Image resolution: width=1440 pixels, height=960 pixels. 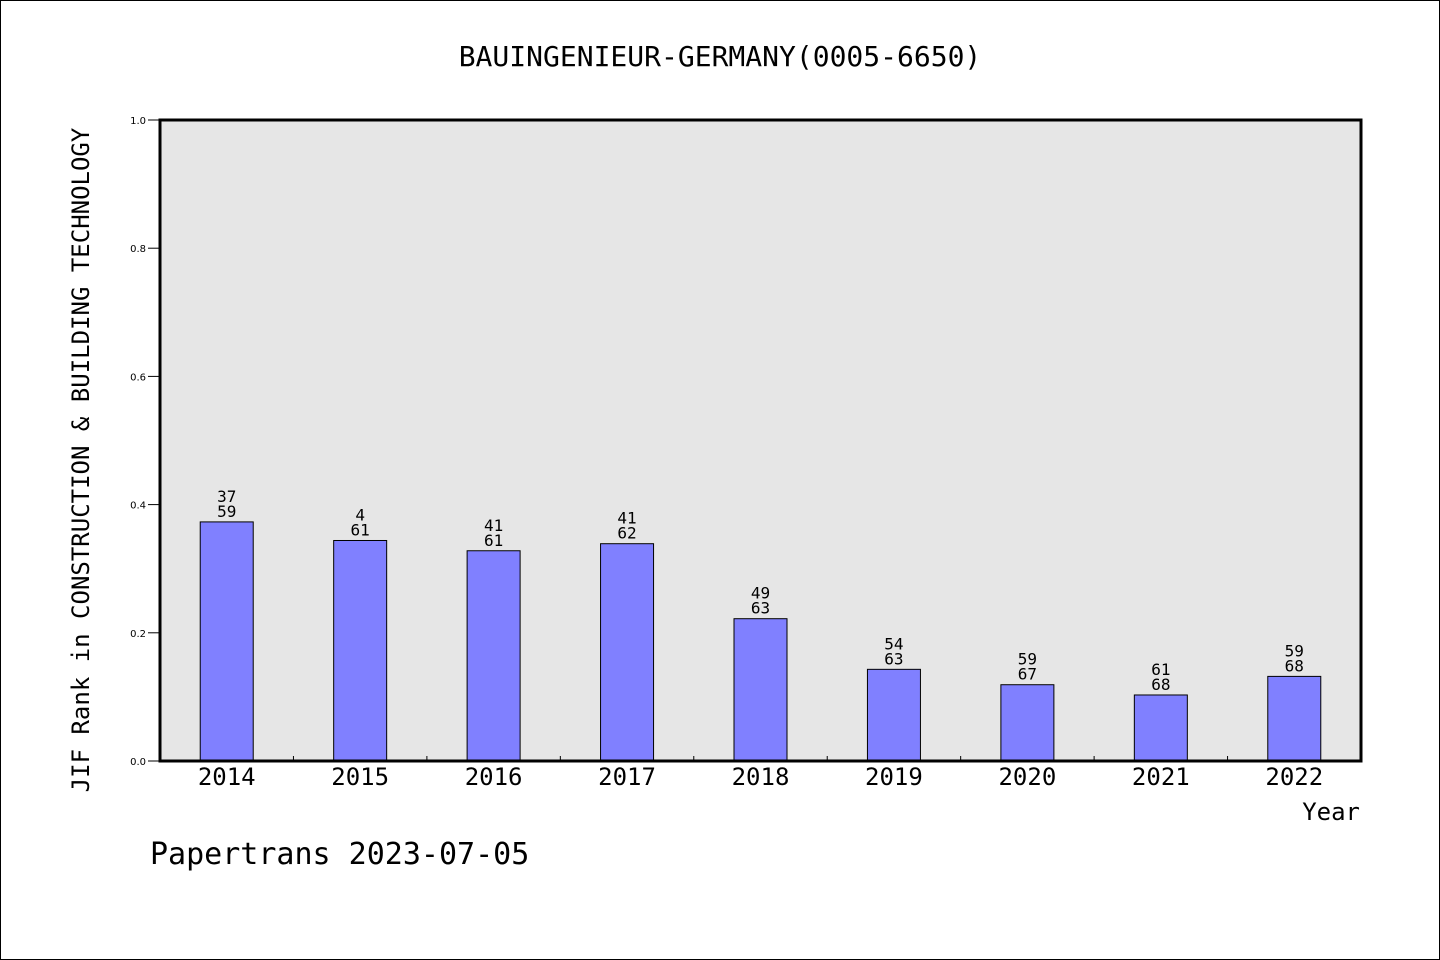 I want to click on x-tick-label: 2019, so click(x=894, y=777).